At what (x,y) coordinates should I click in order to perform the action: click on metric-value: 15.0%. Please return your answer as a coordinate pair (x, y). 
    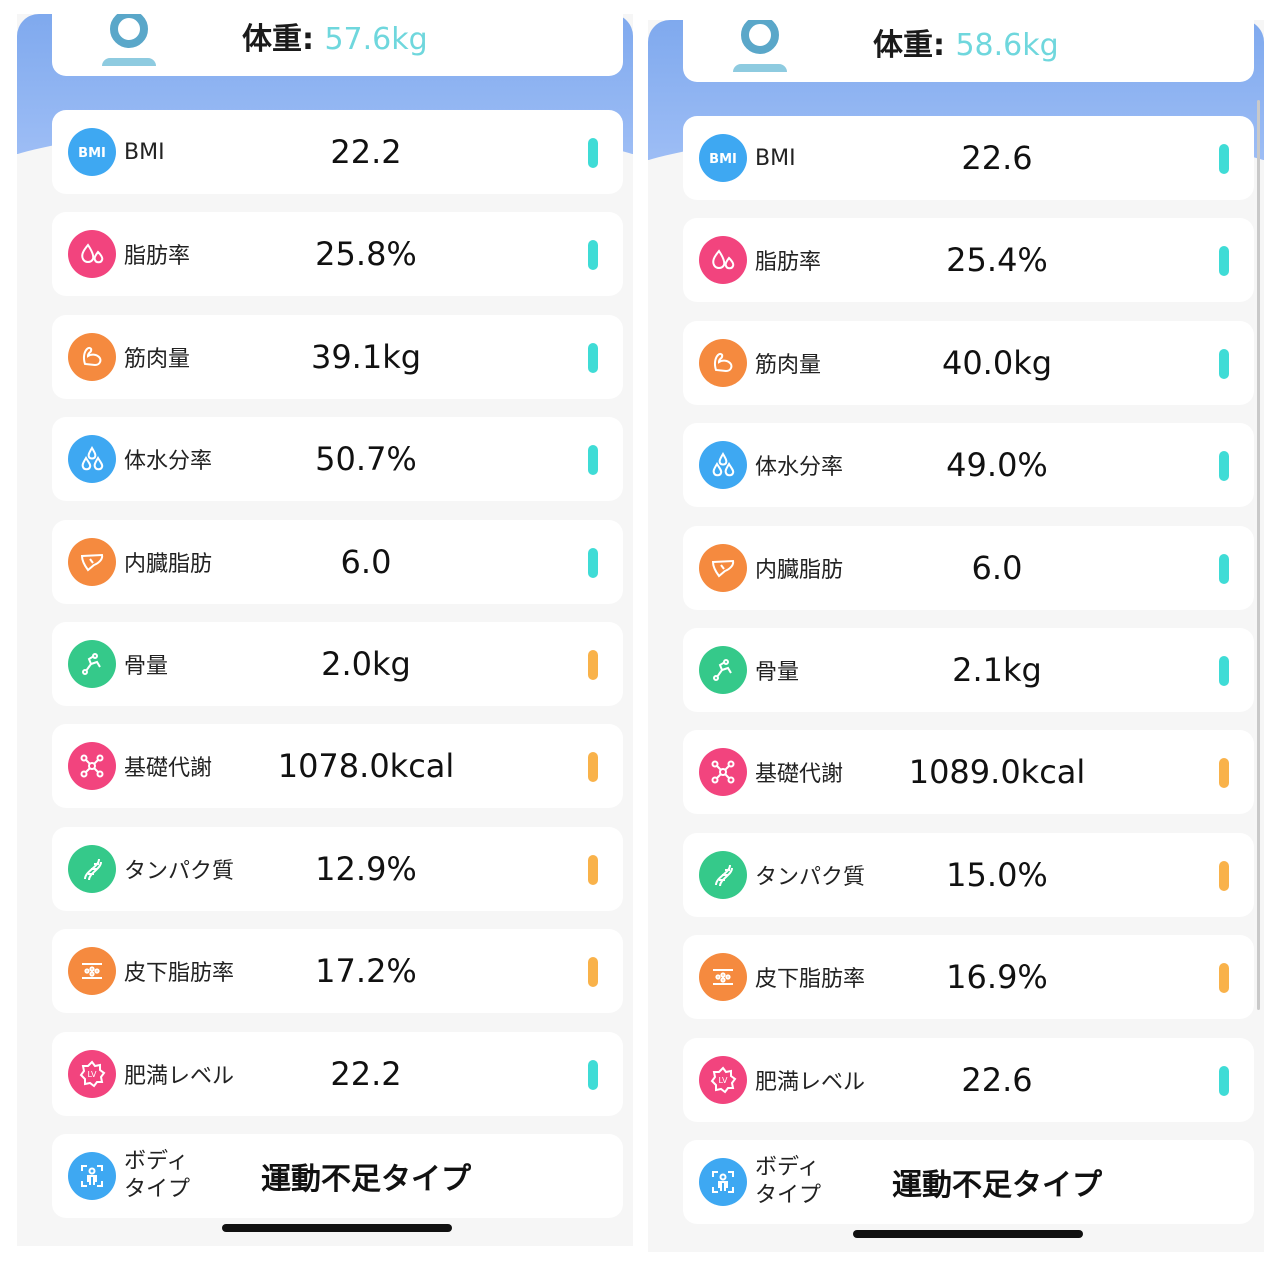
    Looking at the image, I should click on (997, 875).